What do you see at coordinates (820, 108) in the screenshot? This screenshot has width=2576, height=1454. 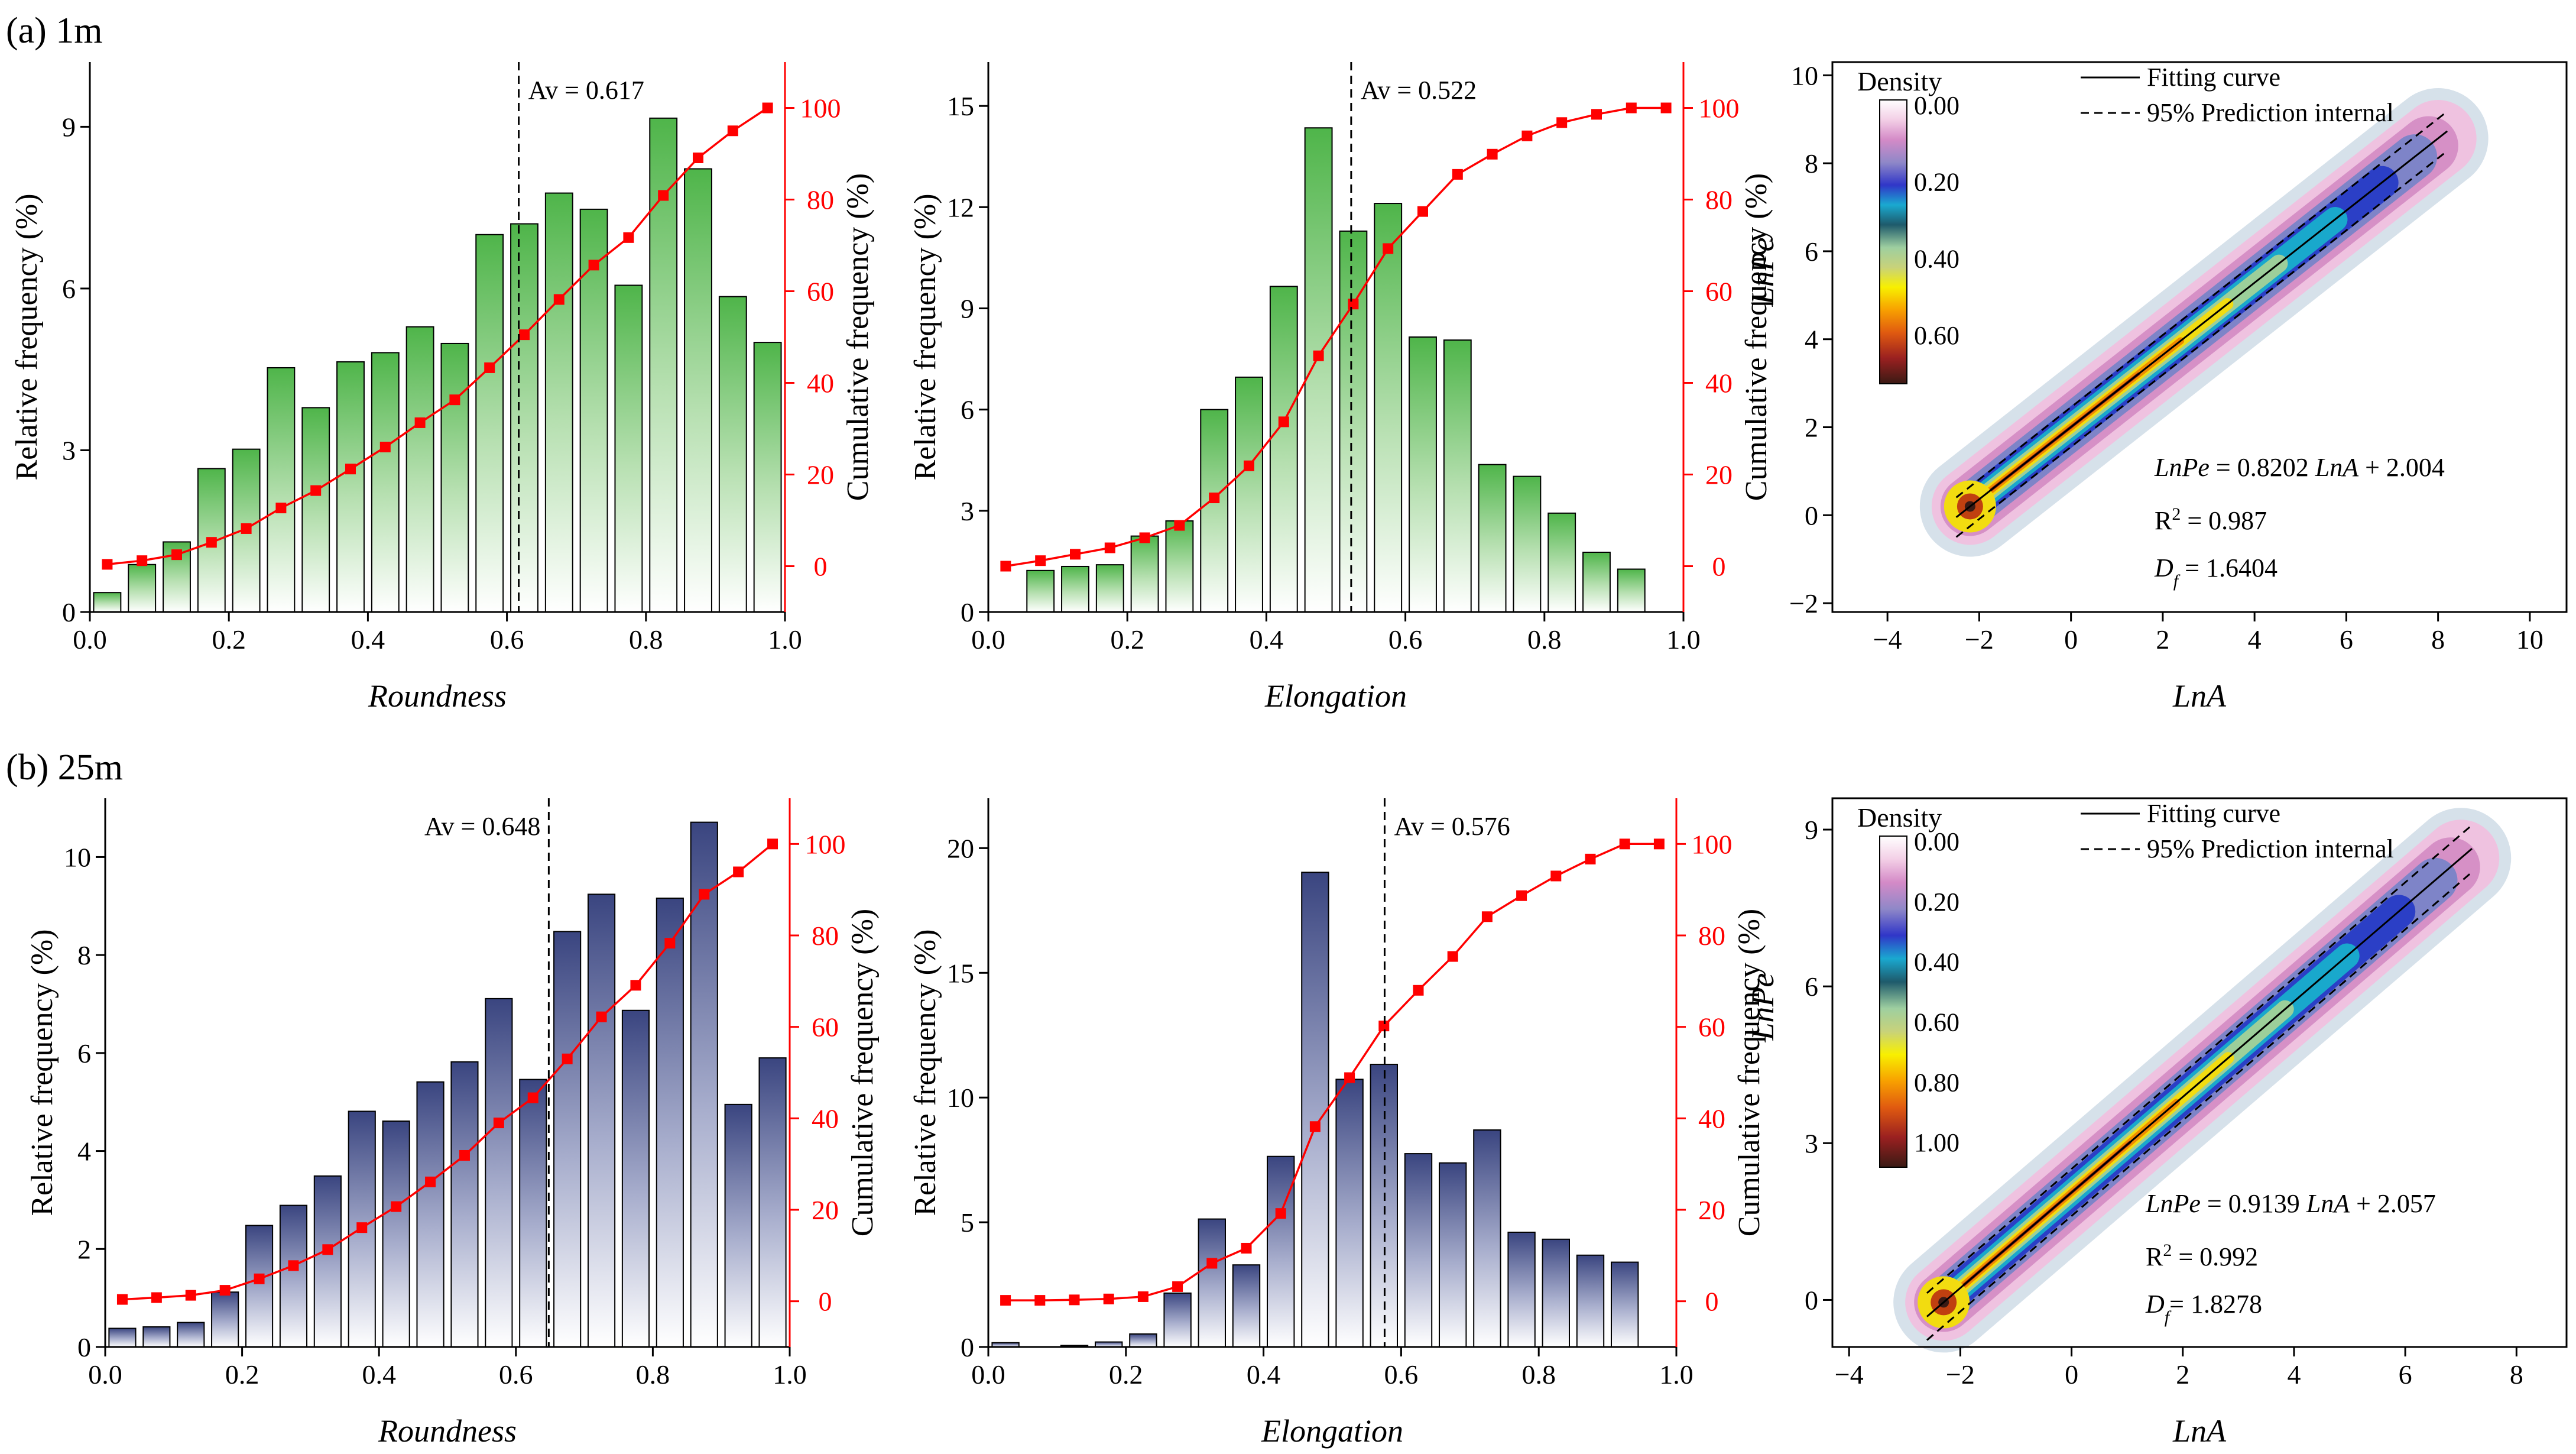 I see `y2-tick-label: 100` at bounding box center [820, 108].